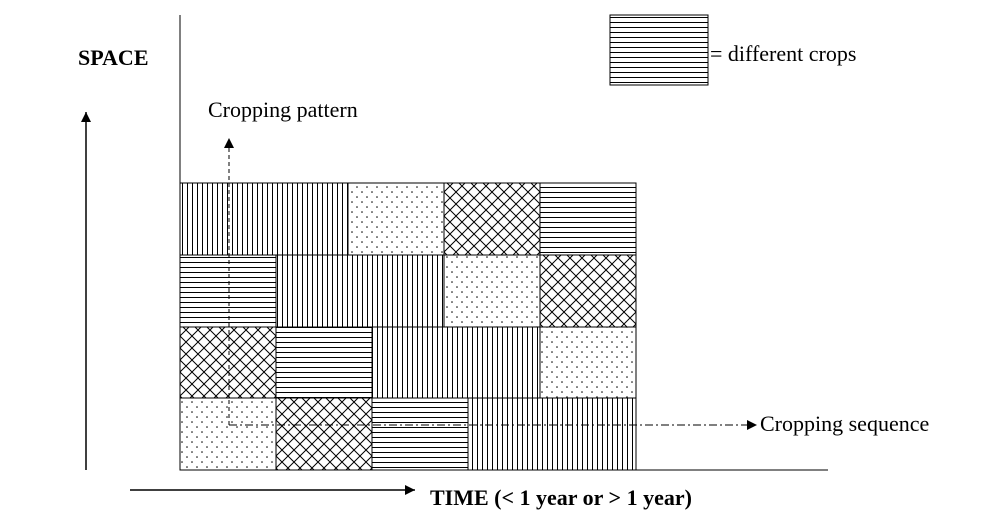 The width and height of the screenshot is (987, 525). What do you see at coordinates (844, 423) in the screenshot?
I see `sequence-label: Cropping sequence` at bounding box center [844, 423].